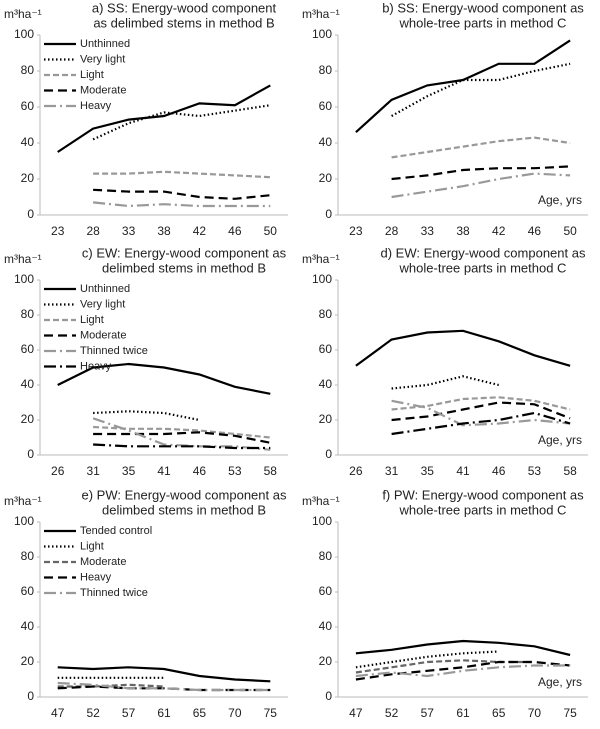  Describe the element at coordinates (105, 44) in the screenshot. I see `legend-label: Unthinned` at that location.